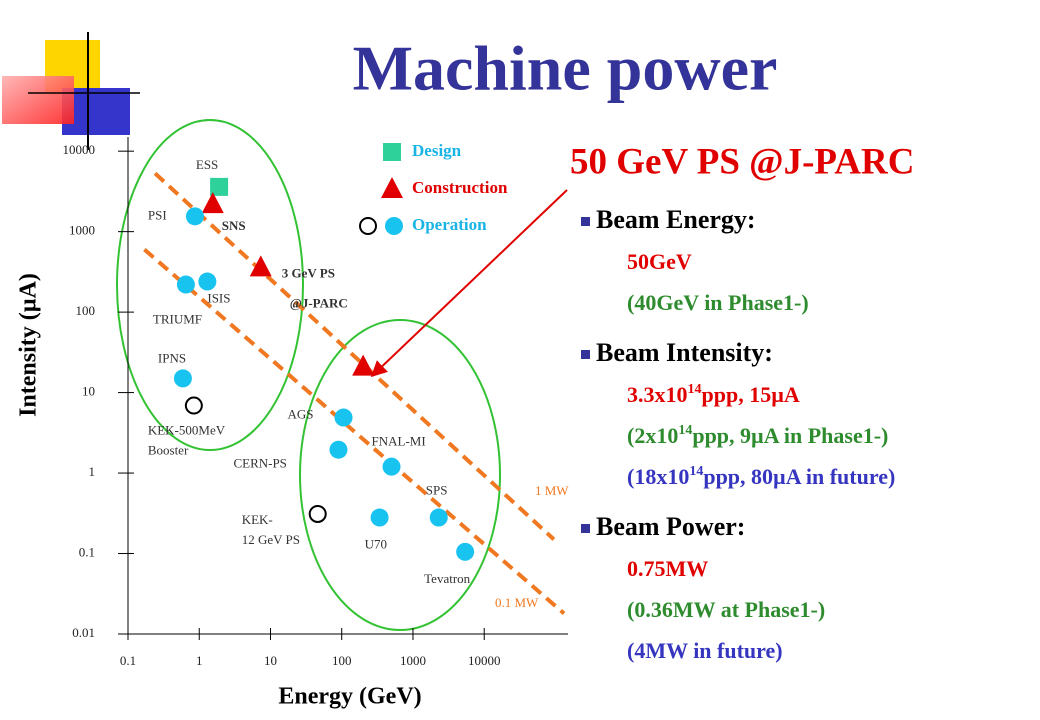 This screenshot has height=720, width=1040. I want to click on power-line-label: 0.1 MW, so click(517, 602).